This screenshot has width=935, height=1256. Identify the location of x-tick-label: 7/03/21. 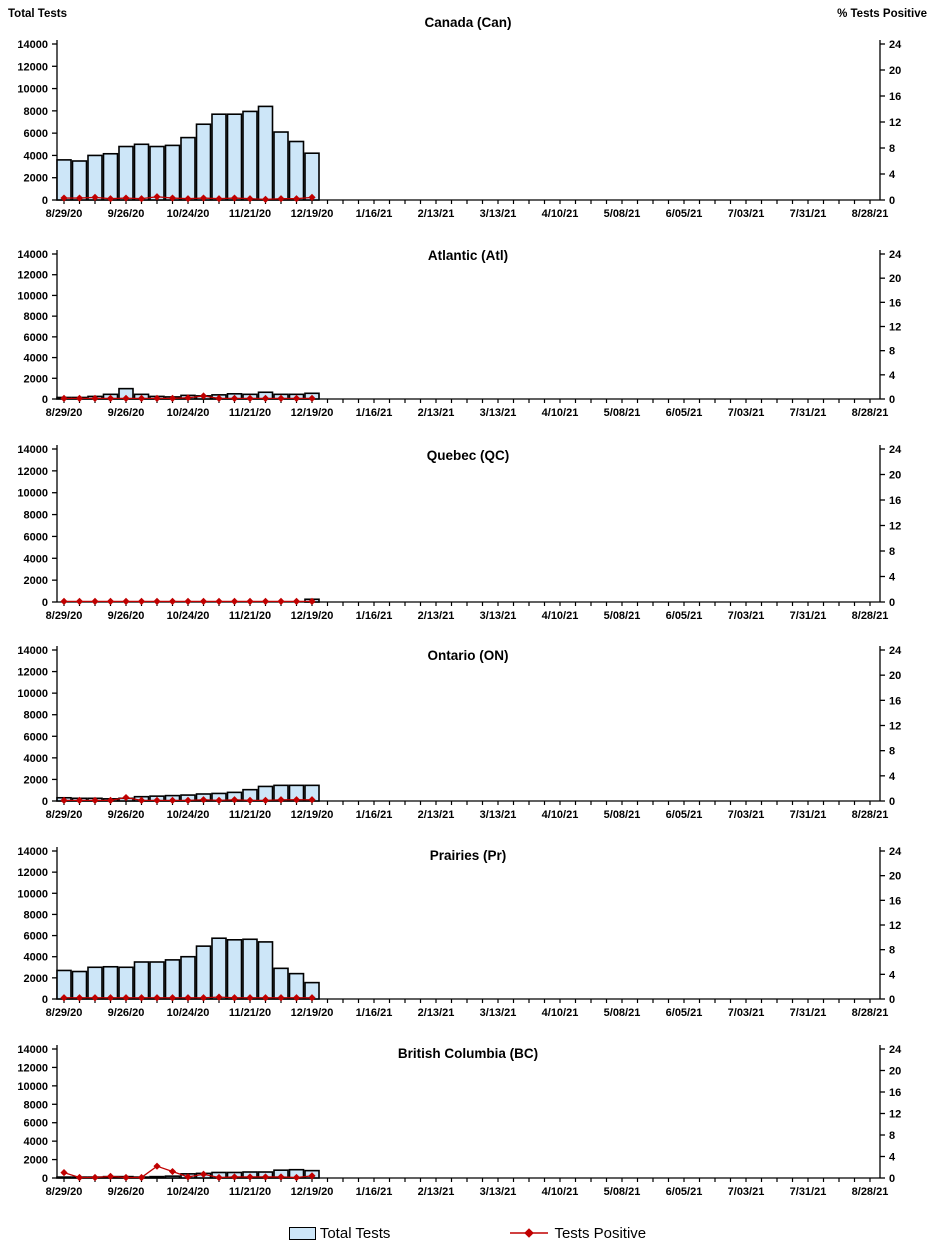
(746, 413).